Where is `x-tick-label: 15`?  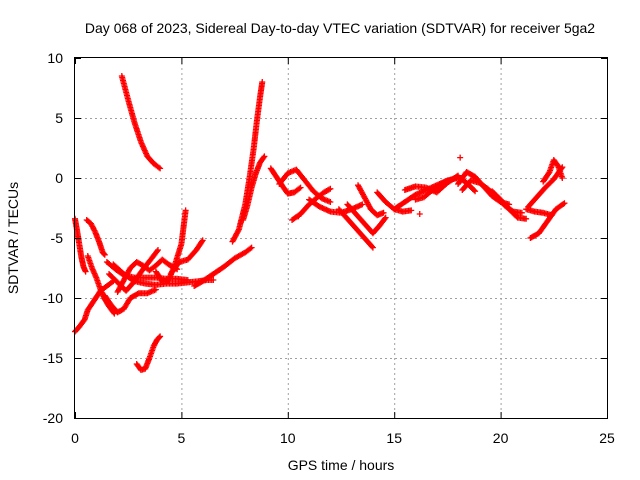
x-tick-label: 15 is located at coordinates (394, 438).